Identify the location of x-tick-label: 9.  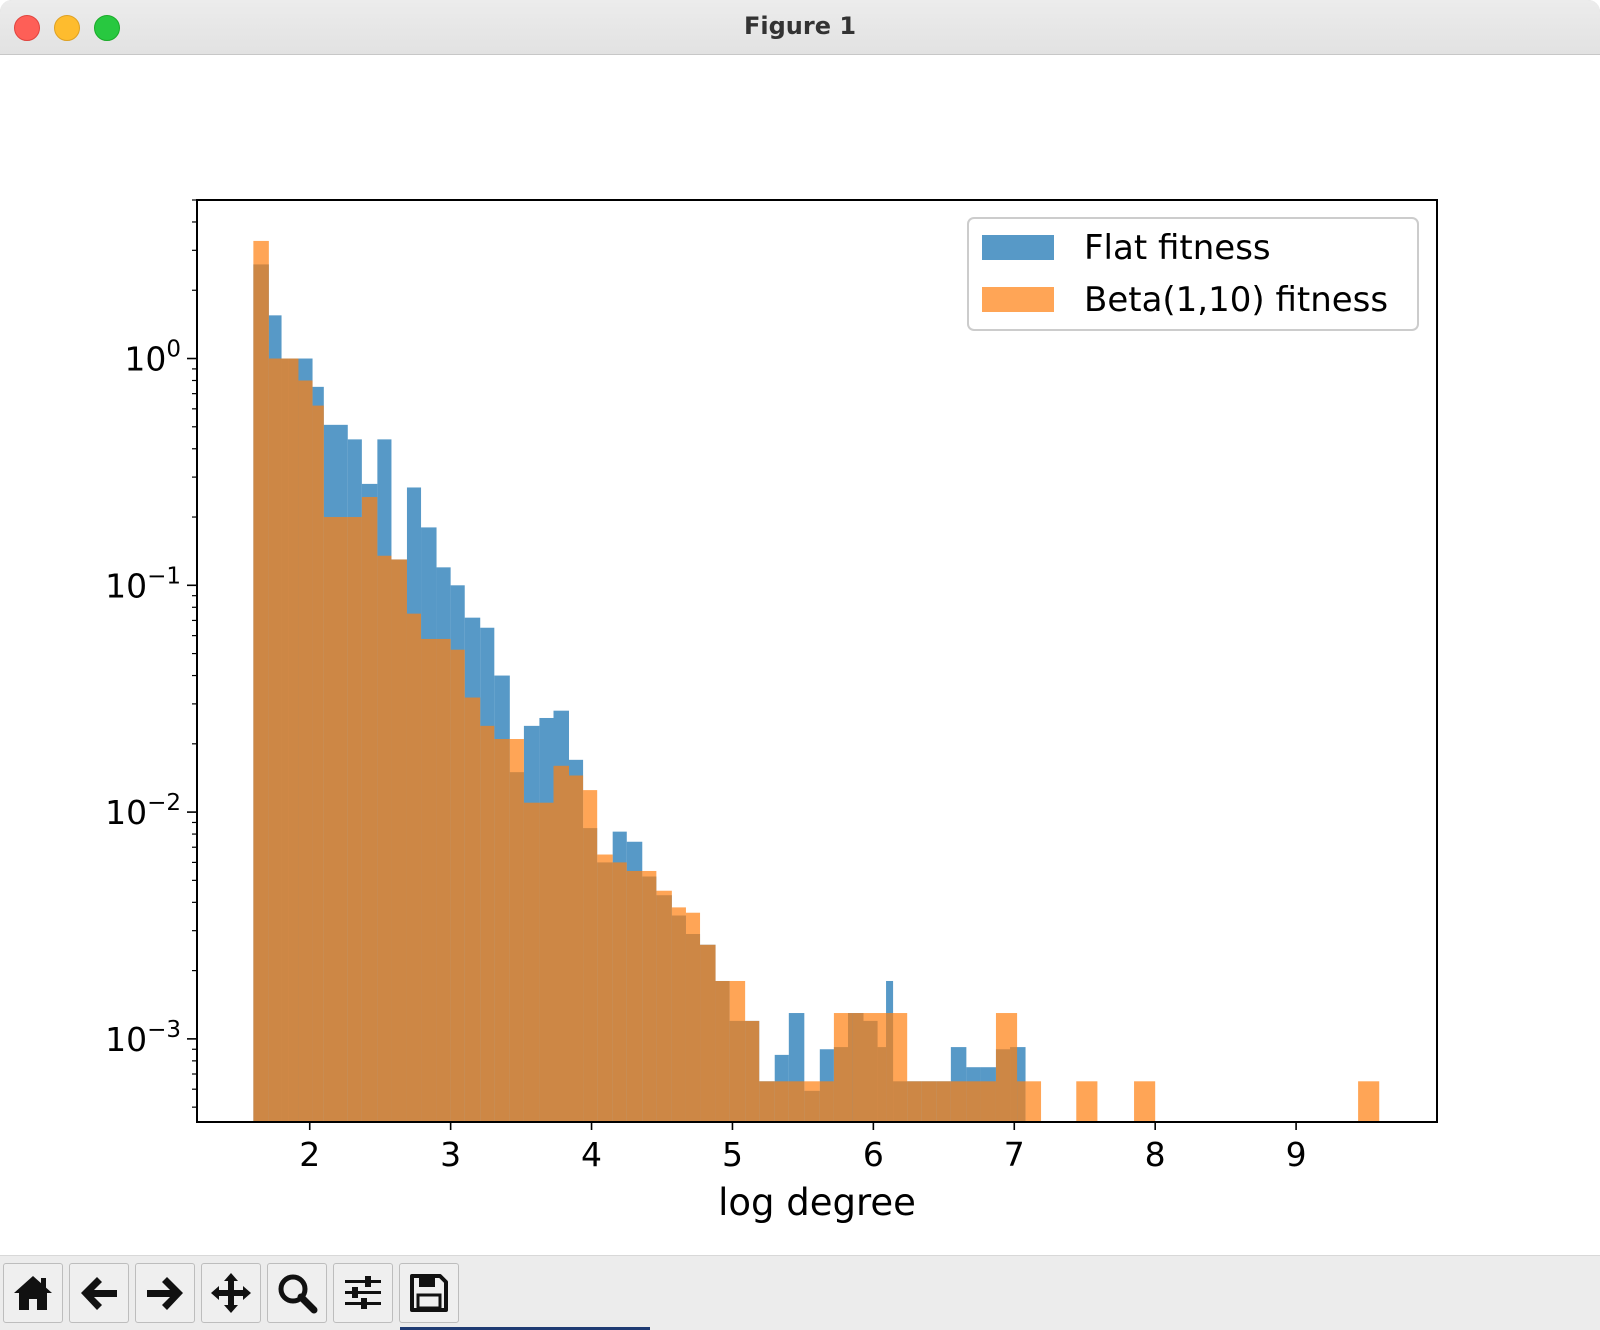
(1296, 1154).